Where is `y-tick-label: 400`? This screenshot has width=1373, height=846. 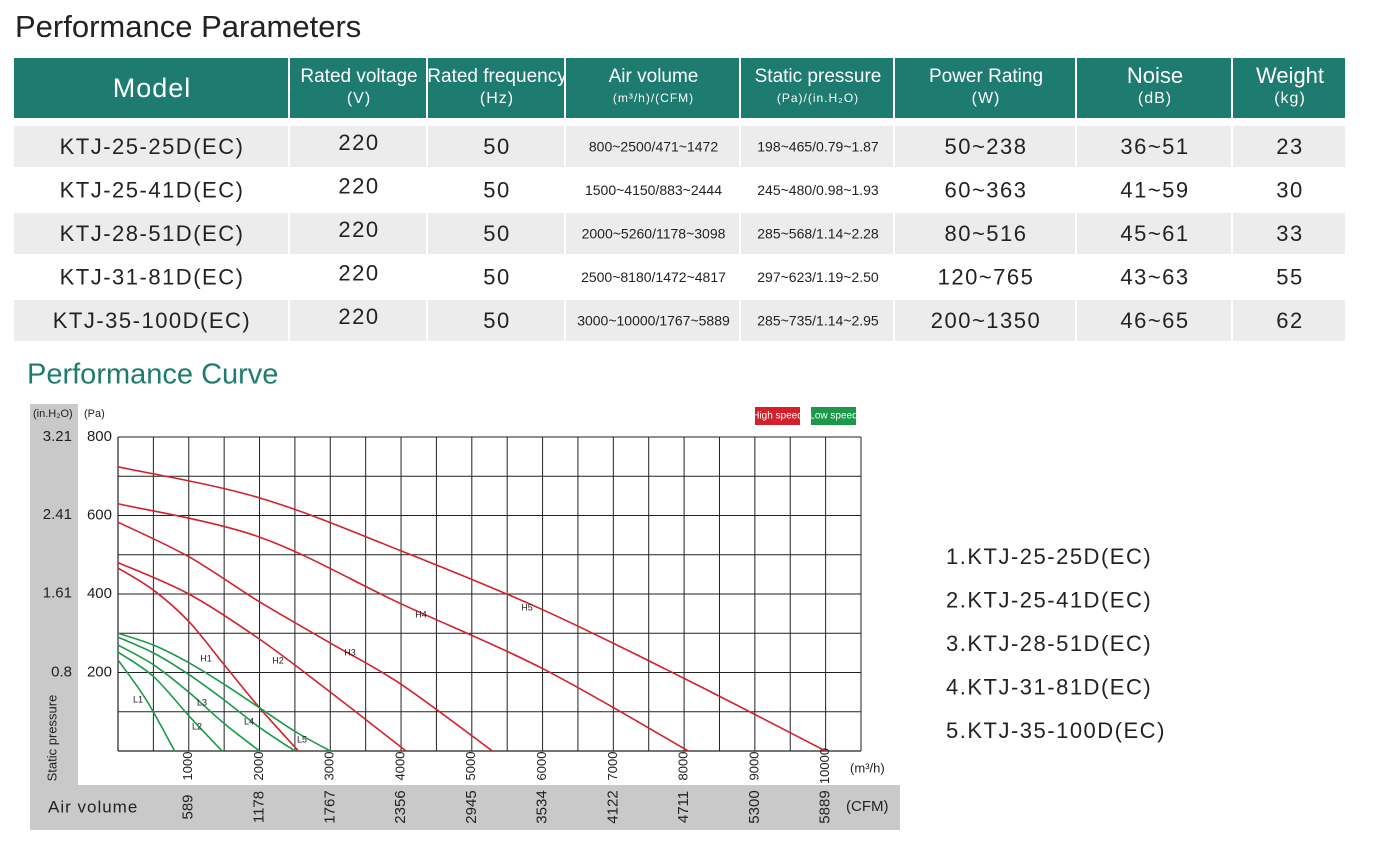 y-tick-label: 400 is located at coordinates (99, 593).